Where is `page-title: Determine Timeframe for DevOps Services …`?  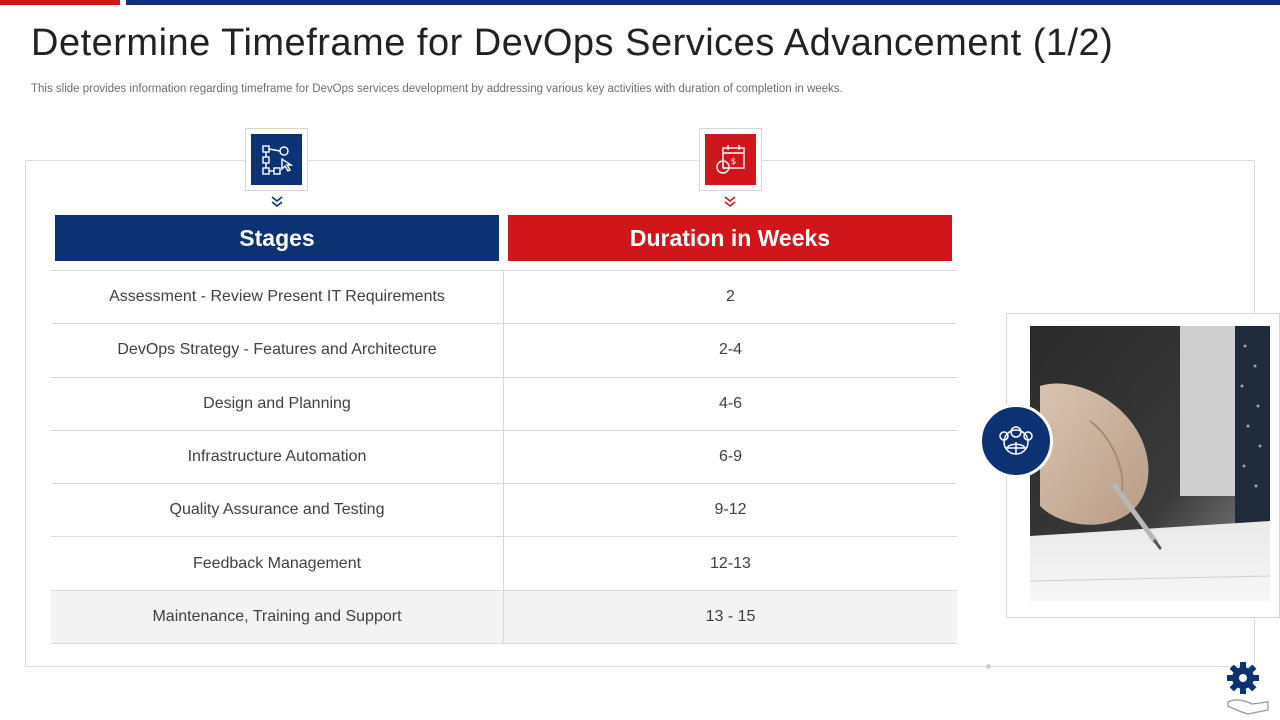
page-title: Determine Timeframe for DevOps Services … is located at coordinates (572, 43).